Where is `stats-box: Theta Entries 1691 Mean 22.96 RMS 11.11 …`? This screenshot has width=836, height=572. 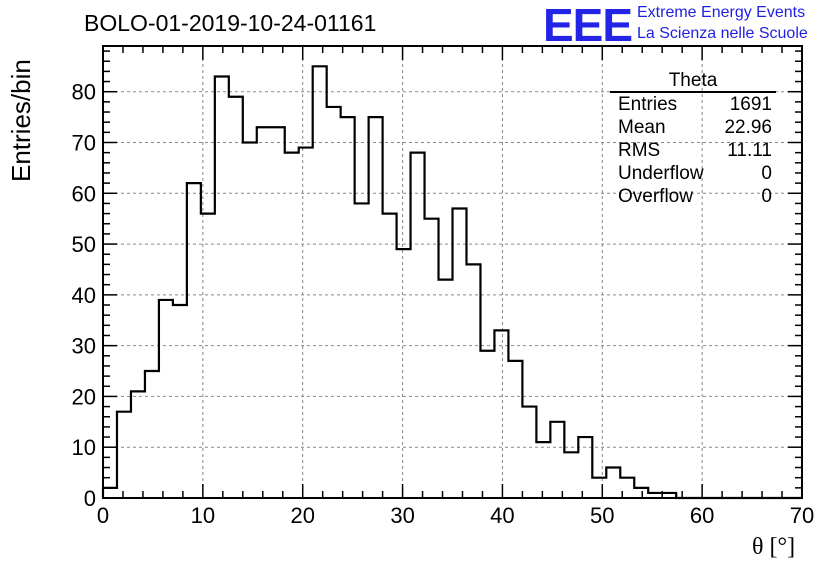
stats-box: Theta Entries 1691 Mean 22.96 RMS 11.11 … is located at coordinates (693, 139).